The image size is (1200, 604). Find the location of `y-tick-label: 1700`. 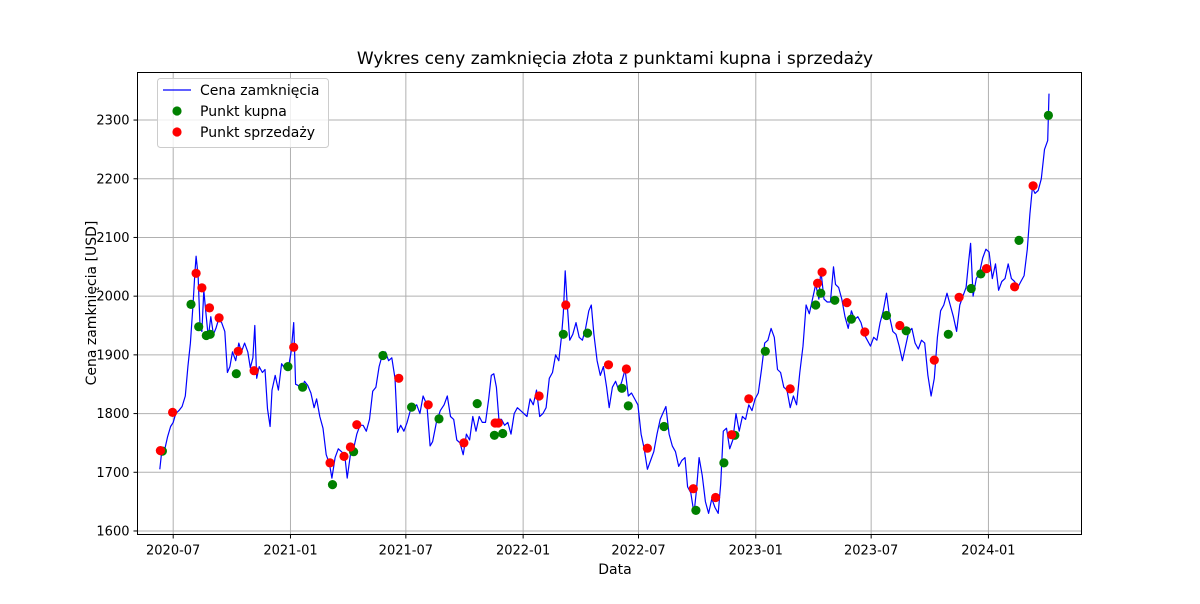

y-tick-label: 1700 is located at coordinates (112, 473).